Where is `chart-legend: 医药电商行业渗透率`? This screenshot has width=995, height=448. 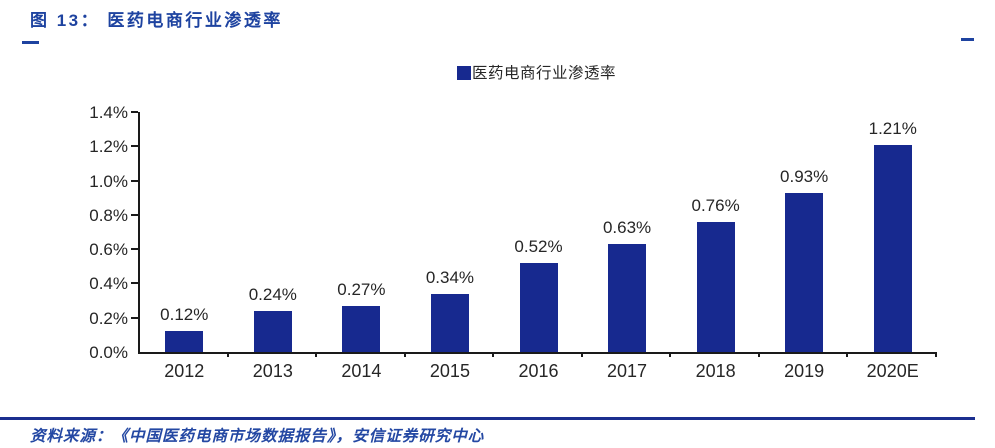 chart-legend: 医药电商行业渗透率 is located at coordinates (536, 72).